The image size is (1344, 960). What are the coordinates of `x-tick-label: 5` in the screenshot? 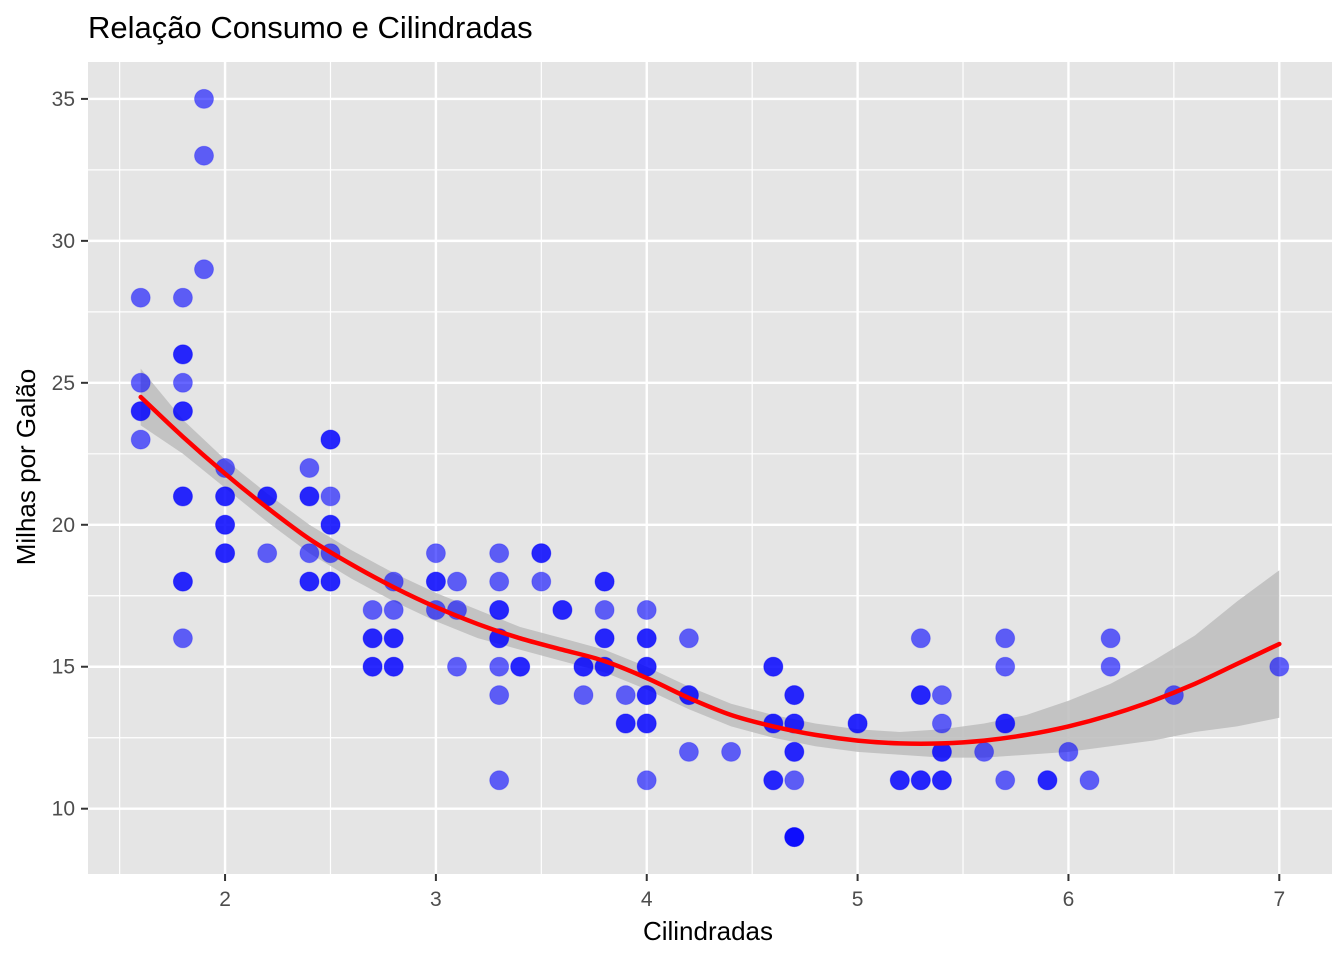 It's located at (858, 899).